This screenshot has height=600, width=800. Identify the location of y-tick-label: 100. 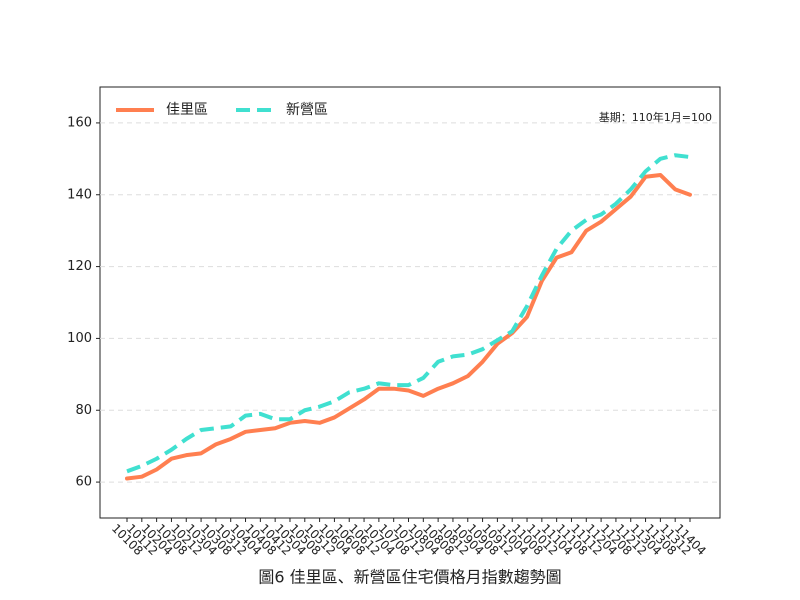
(79, 338).